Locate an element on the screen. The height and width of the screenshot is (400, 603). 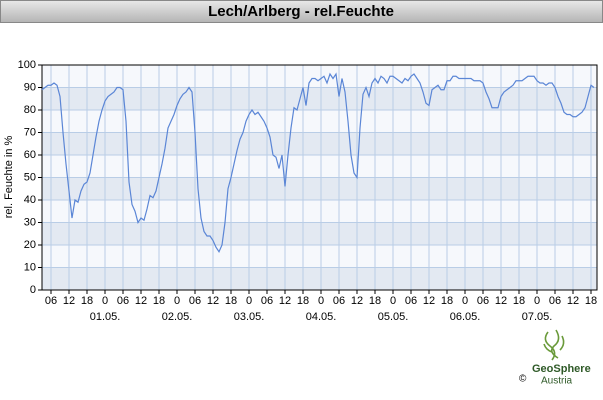
y-axis-label: rel. Feuchte in % is located at coordinates (9, 177).